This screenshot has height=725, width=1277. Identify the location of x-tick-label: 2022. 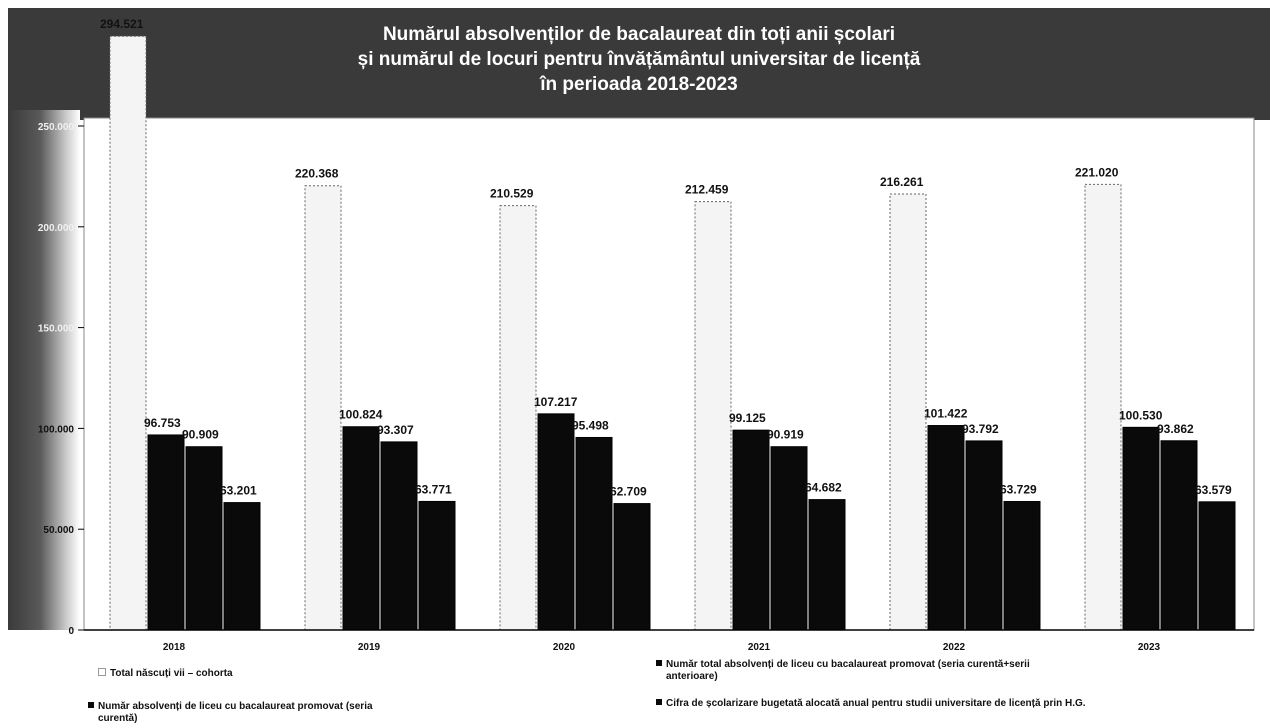
(954, 647).